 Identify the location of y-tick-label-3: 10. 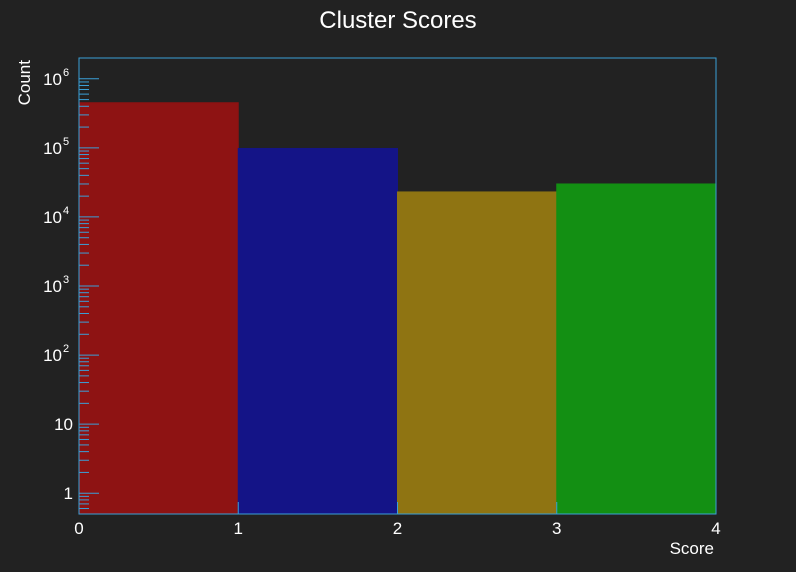
(52, 286).